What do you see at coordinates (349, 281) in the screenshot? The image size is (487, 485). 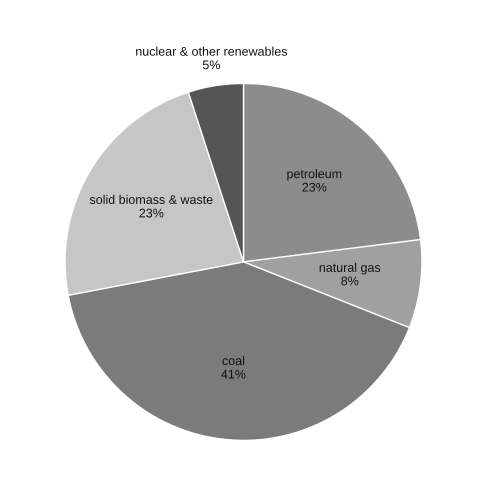 I see `data-label: 8%` at bounding box center [349, 281].